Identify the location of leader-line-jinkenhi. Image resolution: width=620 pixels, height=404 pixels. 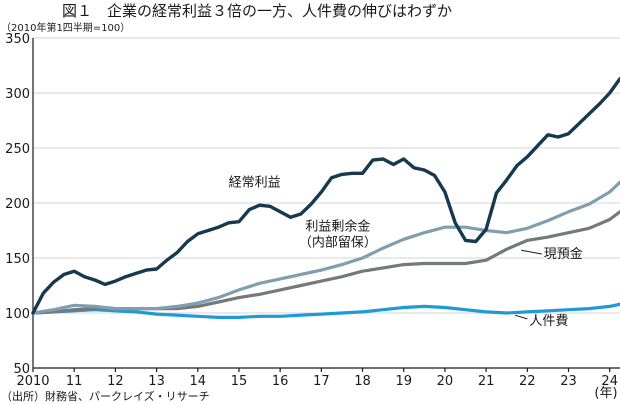
(521, 317).